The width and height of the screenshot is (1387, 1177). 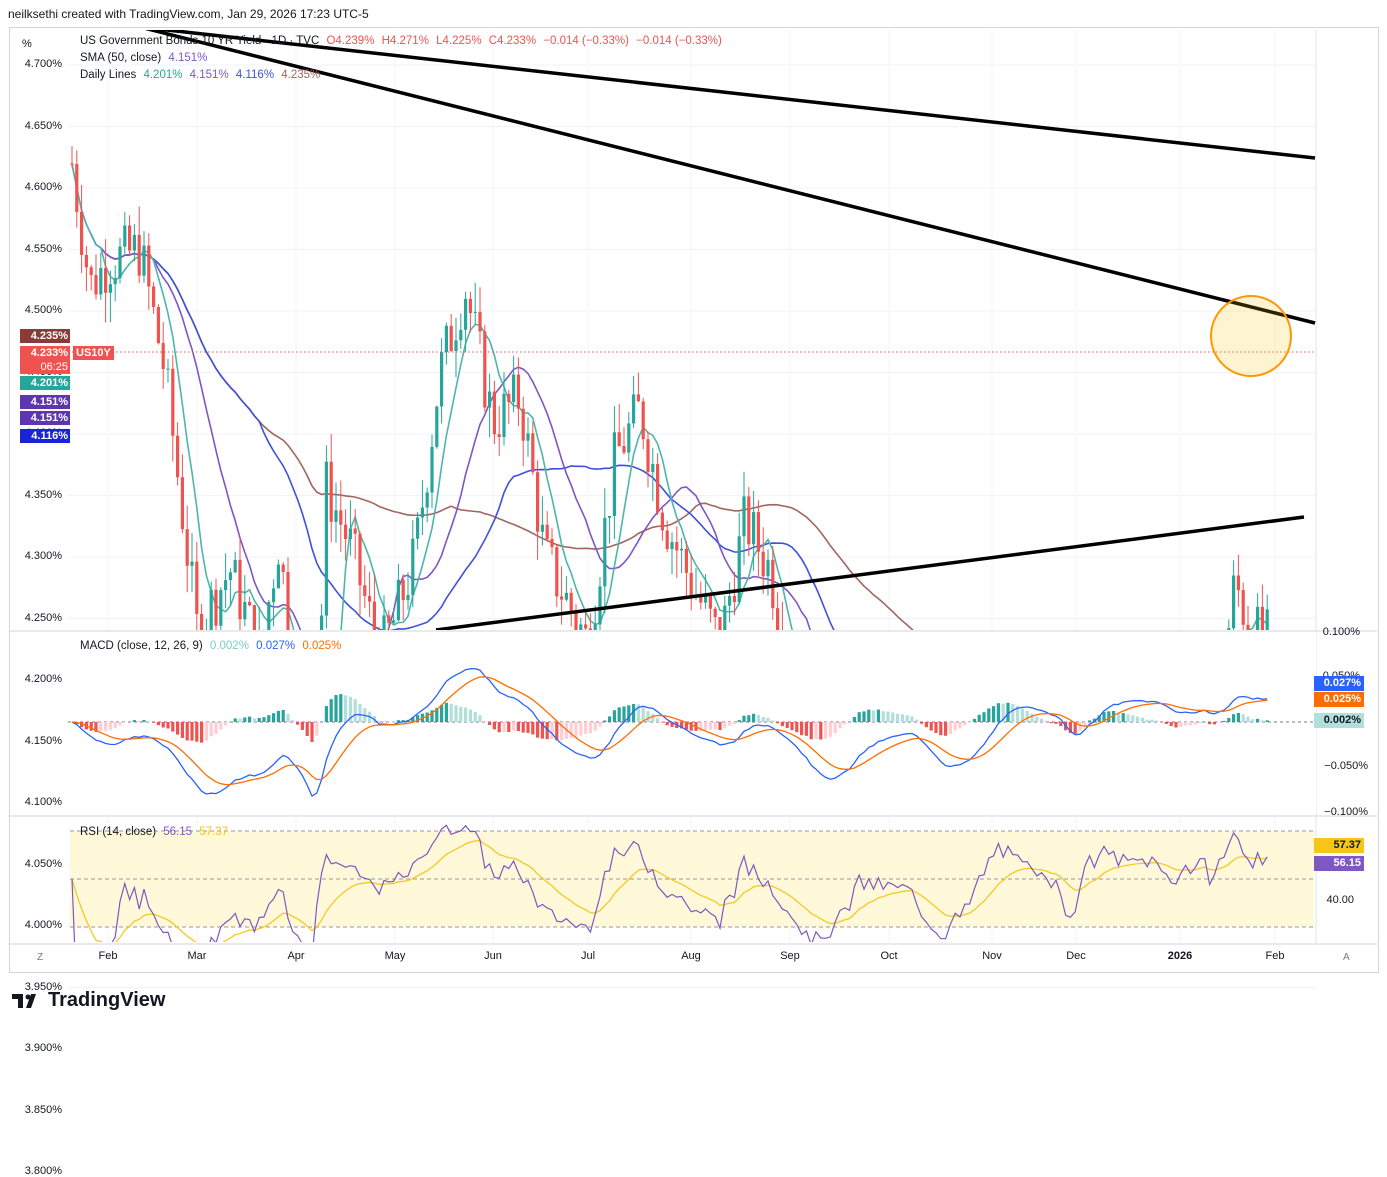 I want to click on tradingview-logo: TradingView, so click(x=88, y=1000).